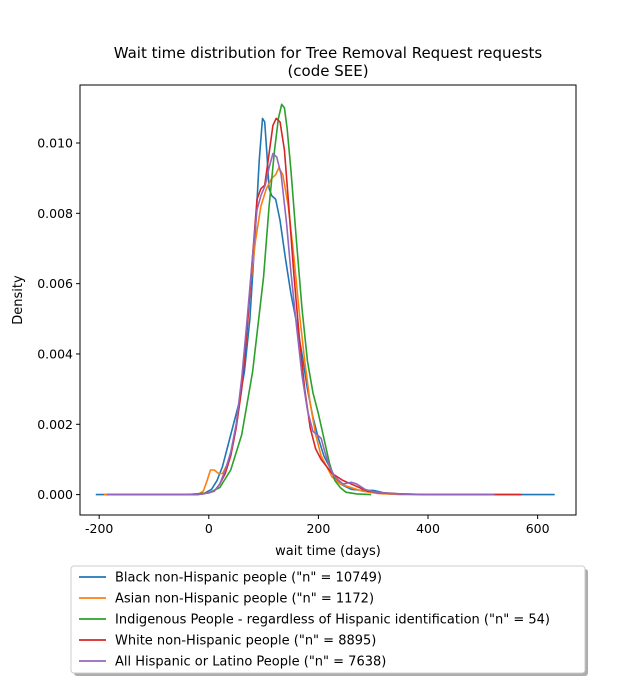  I want to click on y-tick-label: 0.006, so click(55, 283).